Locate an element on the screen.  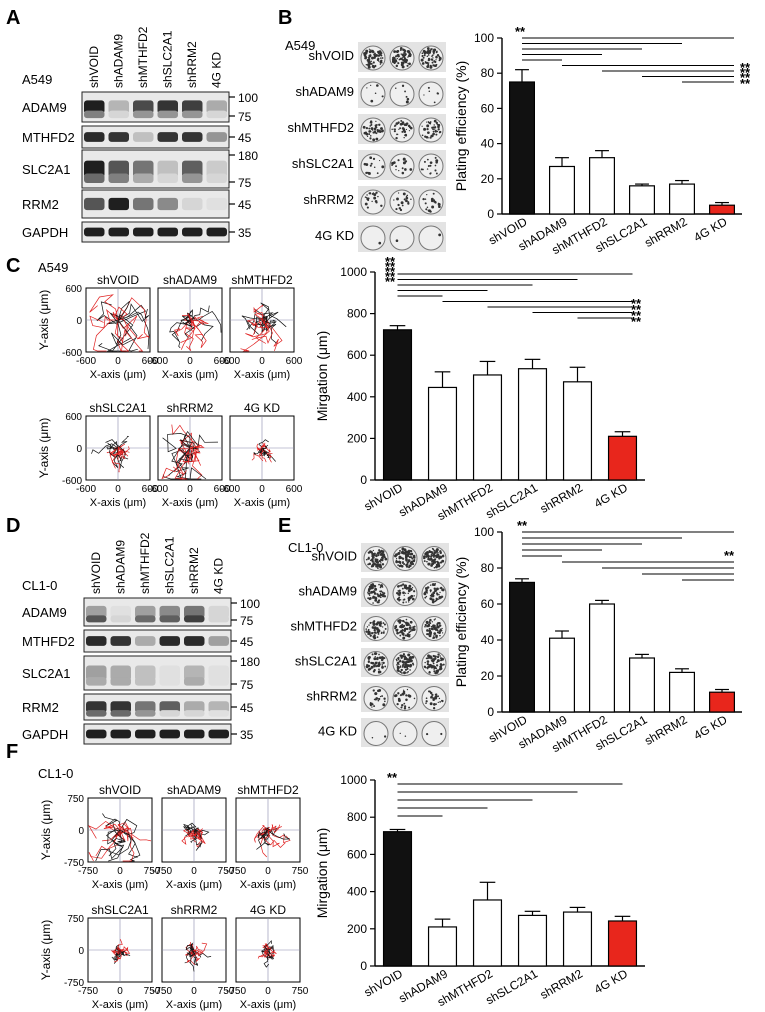
y-tick-label: 400 is located at coordinates (357, 397).